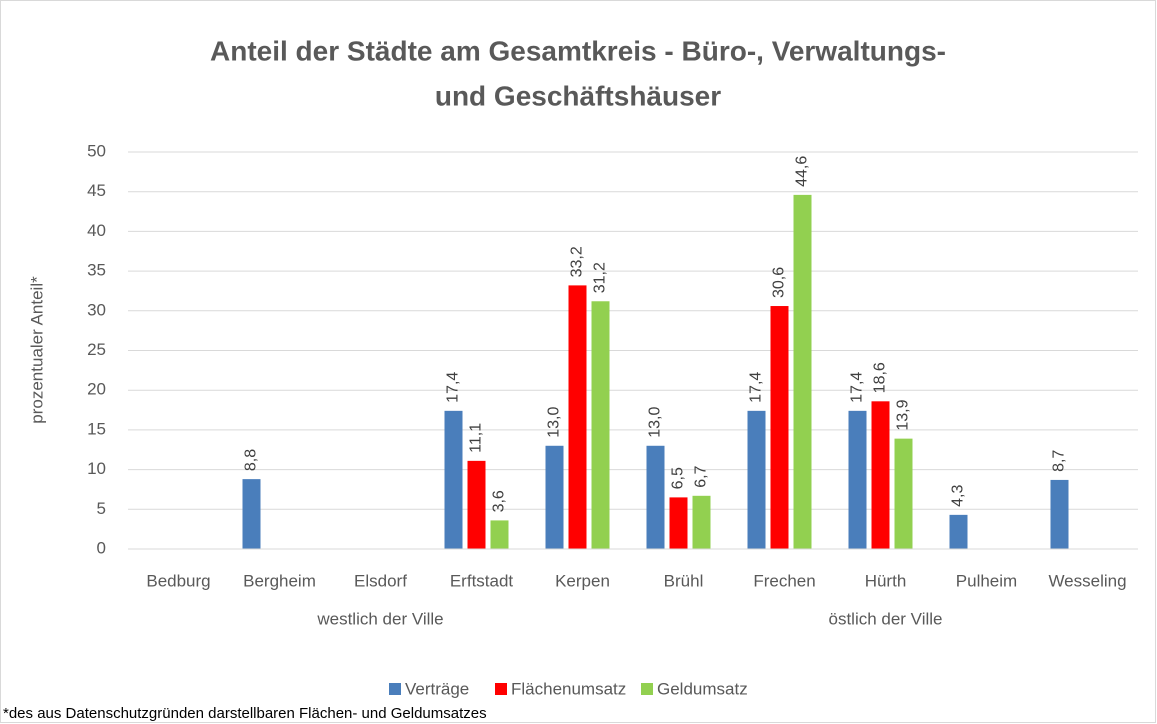 Image resolution: width=1157 pixels, height=724 pixels. What do you see at coordinates (96, 349) in the screenshot?
I see `y-tick-label: 25` at bounding box center [96, 349].